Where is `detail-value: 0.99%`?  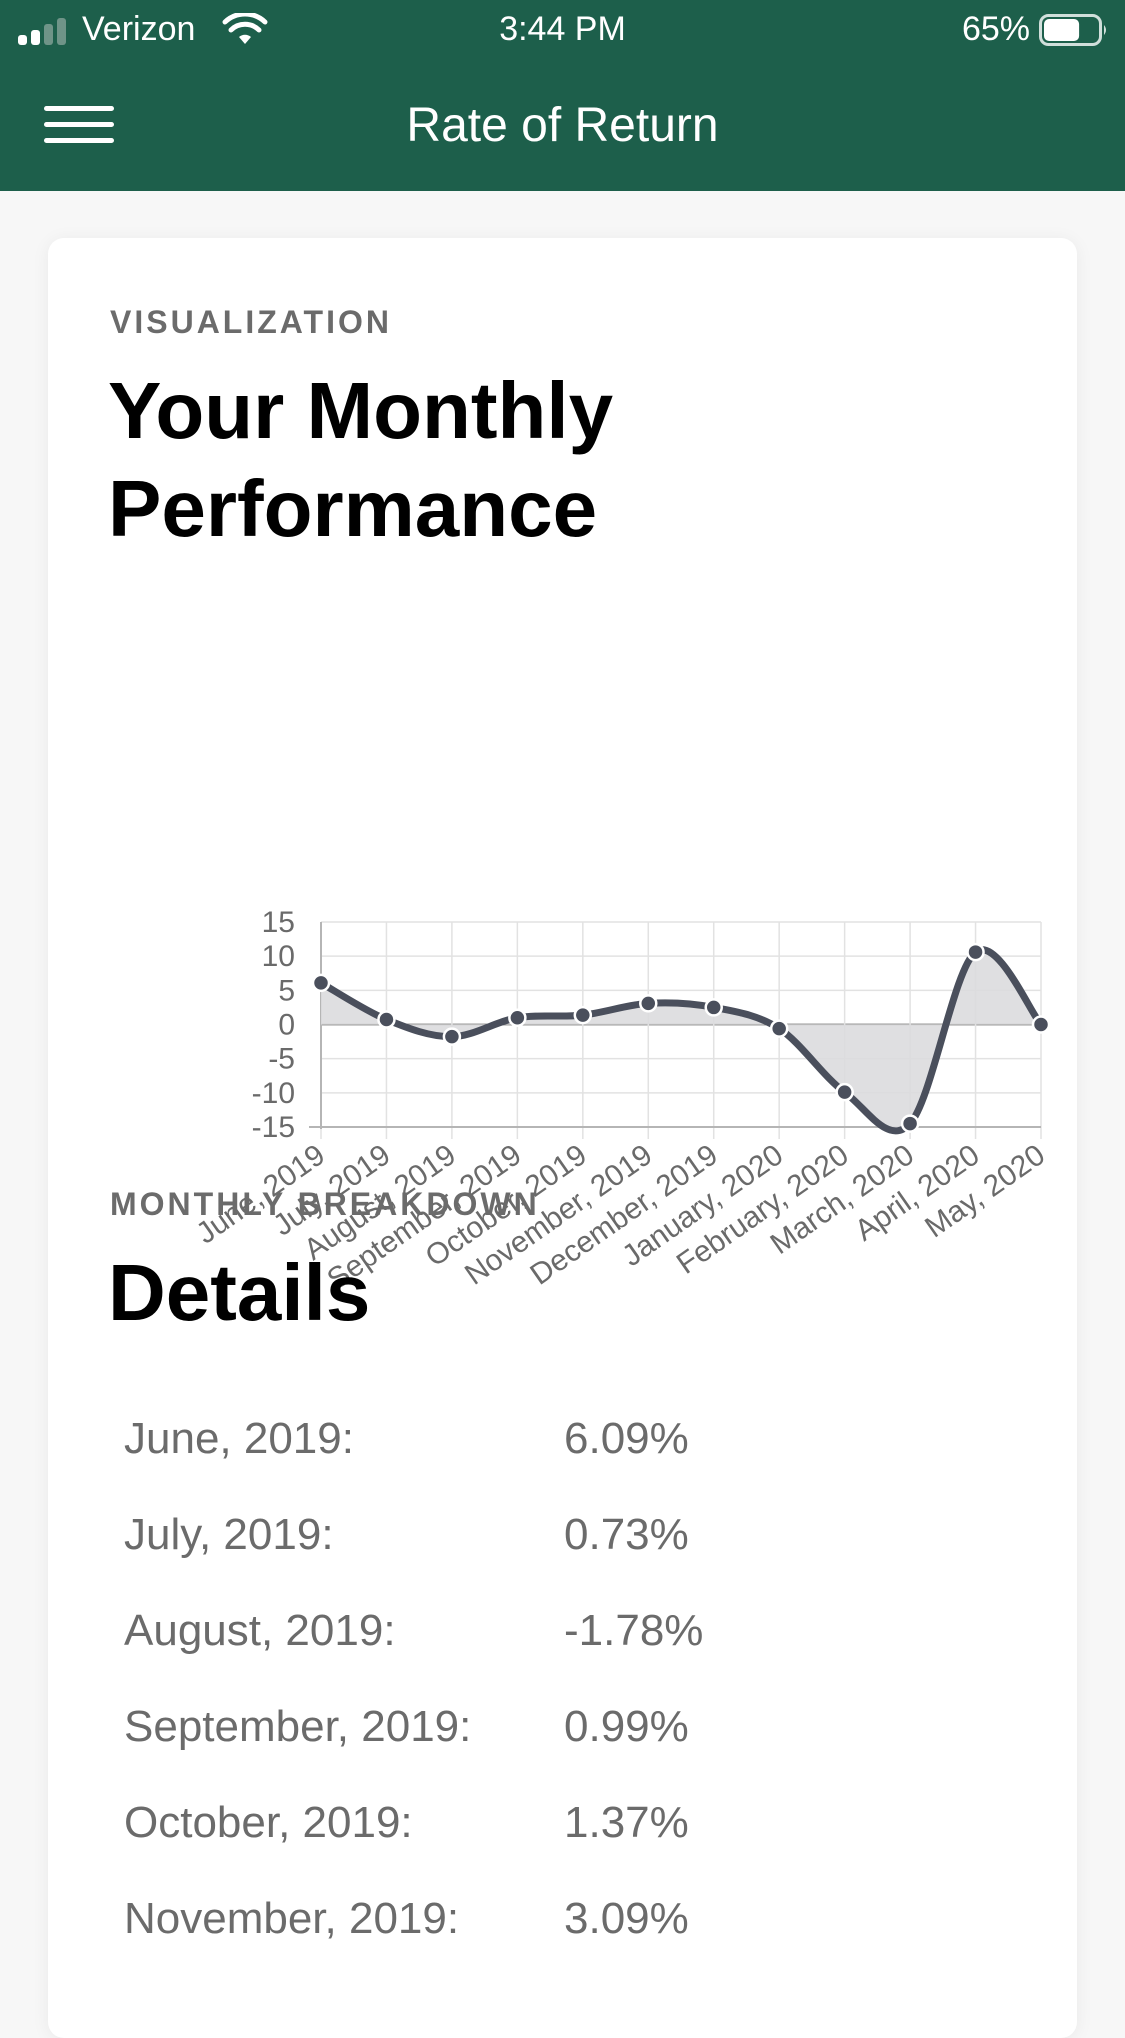 detail-value: 0.99% is located at coordinates (626, 1726).